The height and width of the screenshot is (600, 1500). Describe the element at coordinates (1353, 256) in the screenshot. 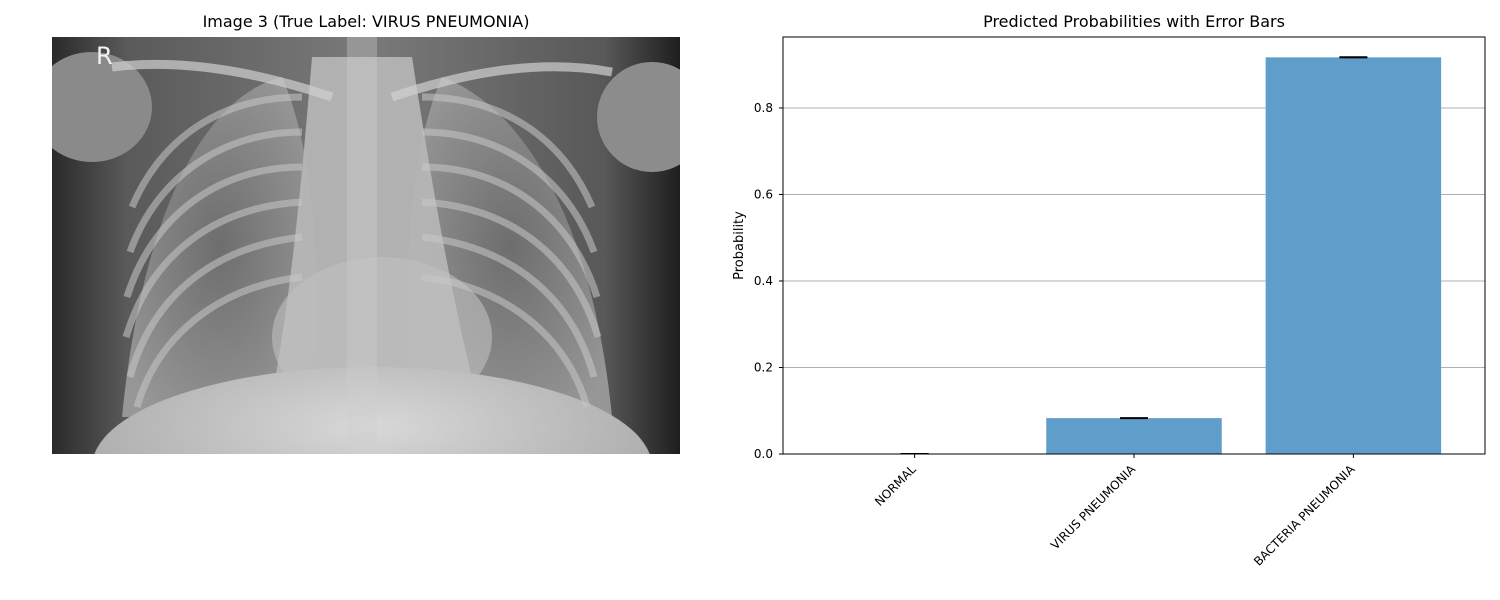

I see `bar-bacteria-pneumonia` at that location.